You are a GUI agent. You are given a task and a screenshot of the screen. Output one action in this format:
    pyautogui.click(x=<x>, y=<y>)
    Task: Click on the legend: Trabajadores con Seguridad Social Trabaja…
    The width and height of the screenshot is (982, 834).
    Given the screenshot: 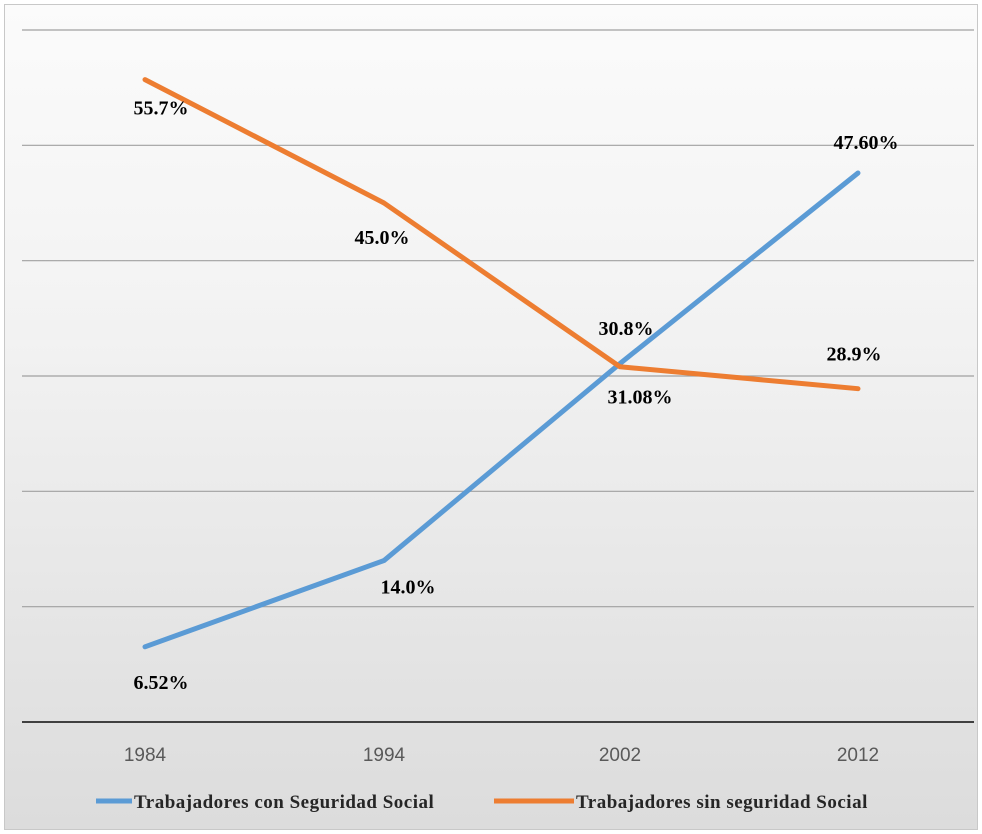 What is the action you would take?
    pyautogui.click(x=482, y=802)
    